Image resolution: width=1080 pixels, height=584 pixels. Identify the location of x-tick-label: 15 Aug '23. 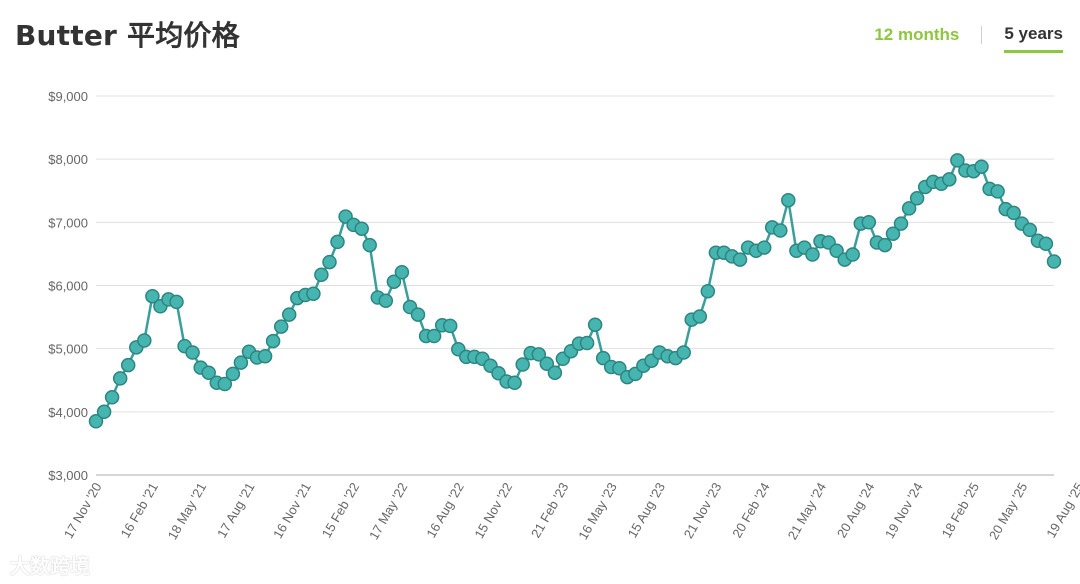
(647, 510).